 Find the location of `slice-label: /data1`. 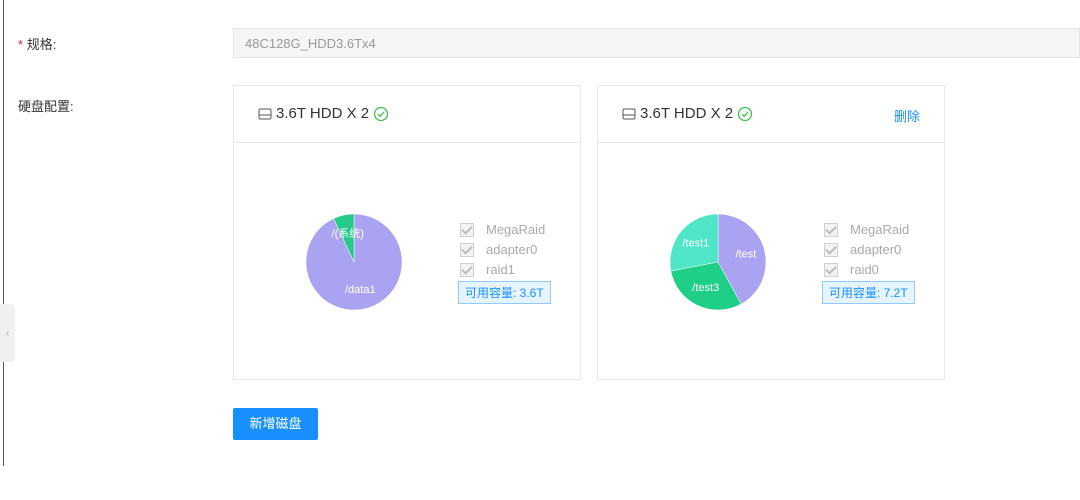

slice-label: /data1 is located at coordinates (360, 290).